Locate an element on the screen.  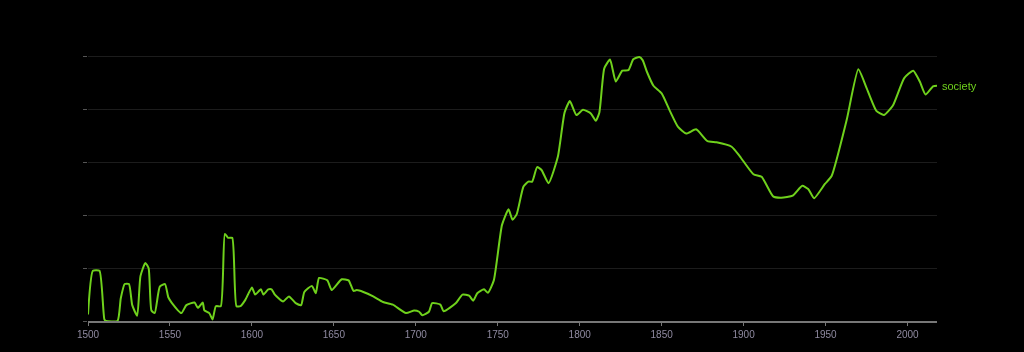
x-tick-label: 2000 is located at coordinates (908, 334).